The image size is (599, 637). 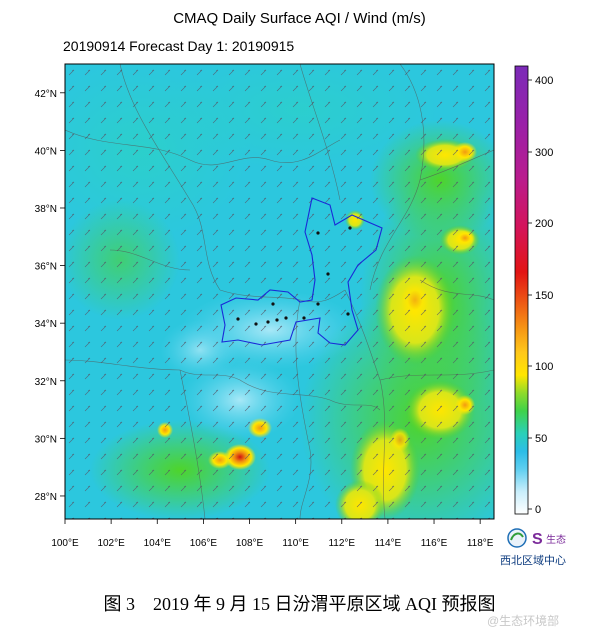 I want to click on colorbar-labels: 400 300 200 150 100 50 0, so click(x=540, y=295).